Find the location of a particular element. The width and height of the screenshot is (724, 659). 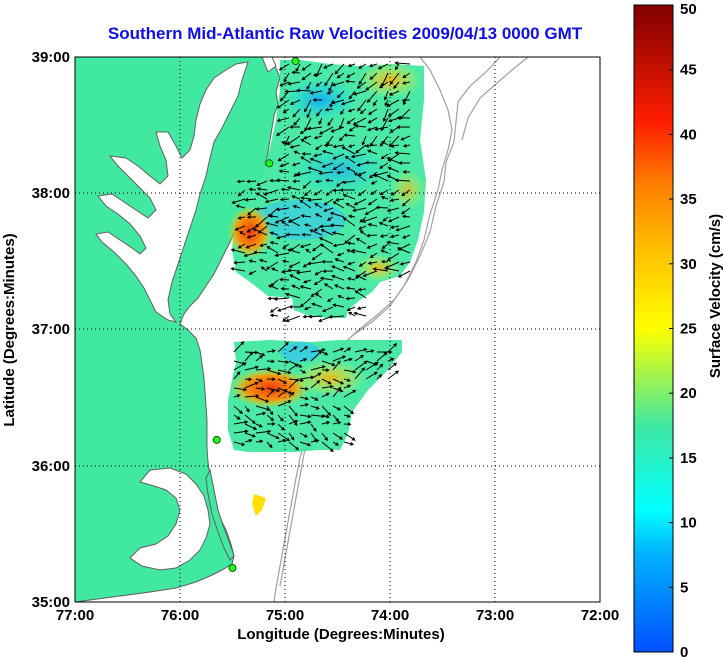

colorbar-tick-label: 30 is located at coordinates (688, 264).